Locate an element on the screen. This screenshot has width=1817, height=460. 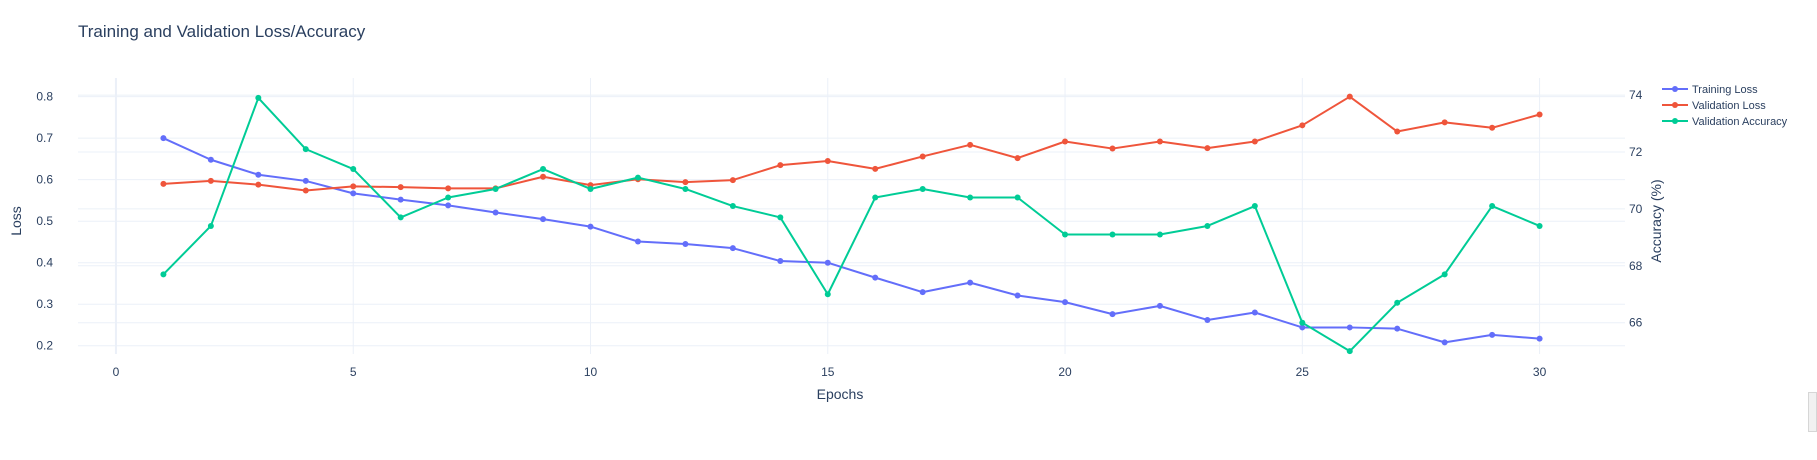
scrollbar-handle is located at coordinates (1812, 412).